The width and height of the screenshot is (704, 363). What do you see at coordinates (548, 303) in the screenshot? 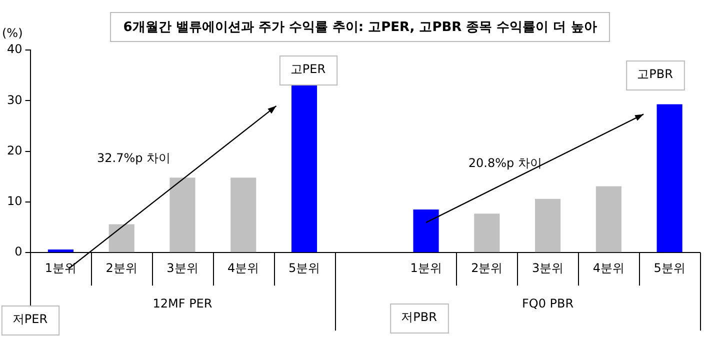
I see `text: FQ0 PBR` at bounding box center [548, 303].